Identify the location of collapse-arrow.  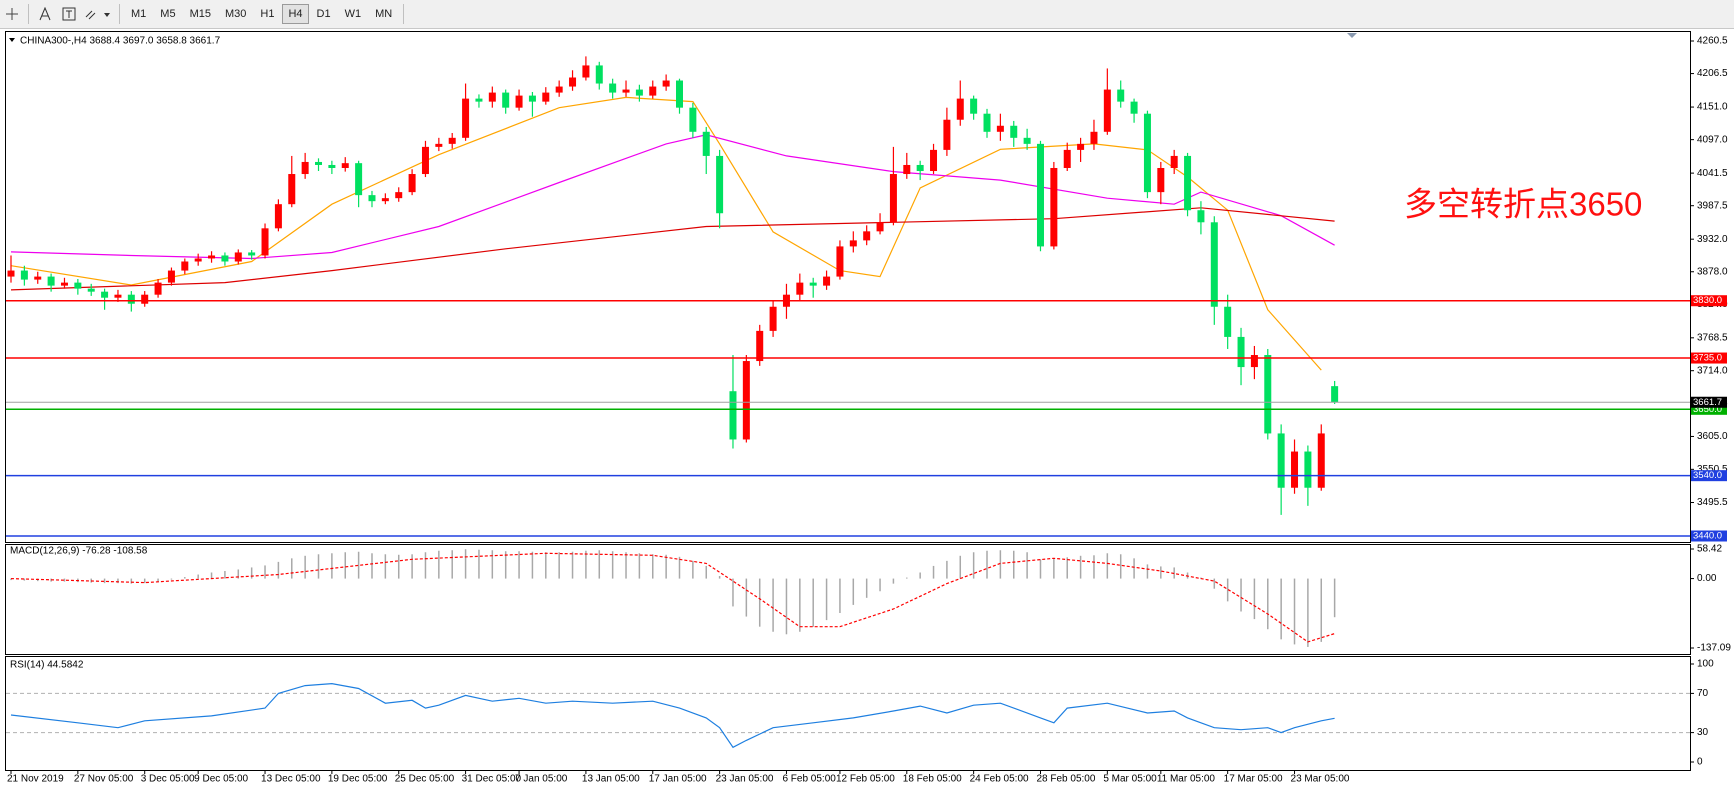
(12, 40).